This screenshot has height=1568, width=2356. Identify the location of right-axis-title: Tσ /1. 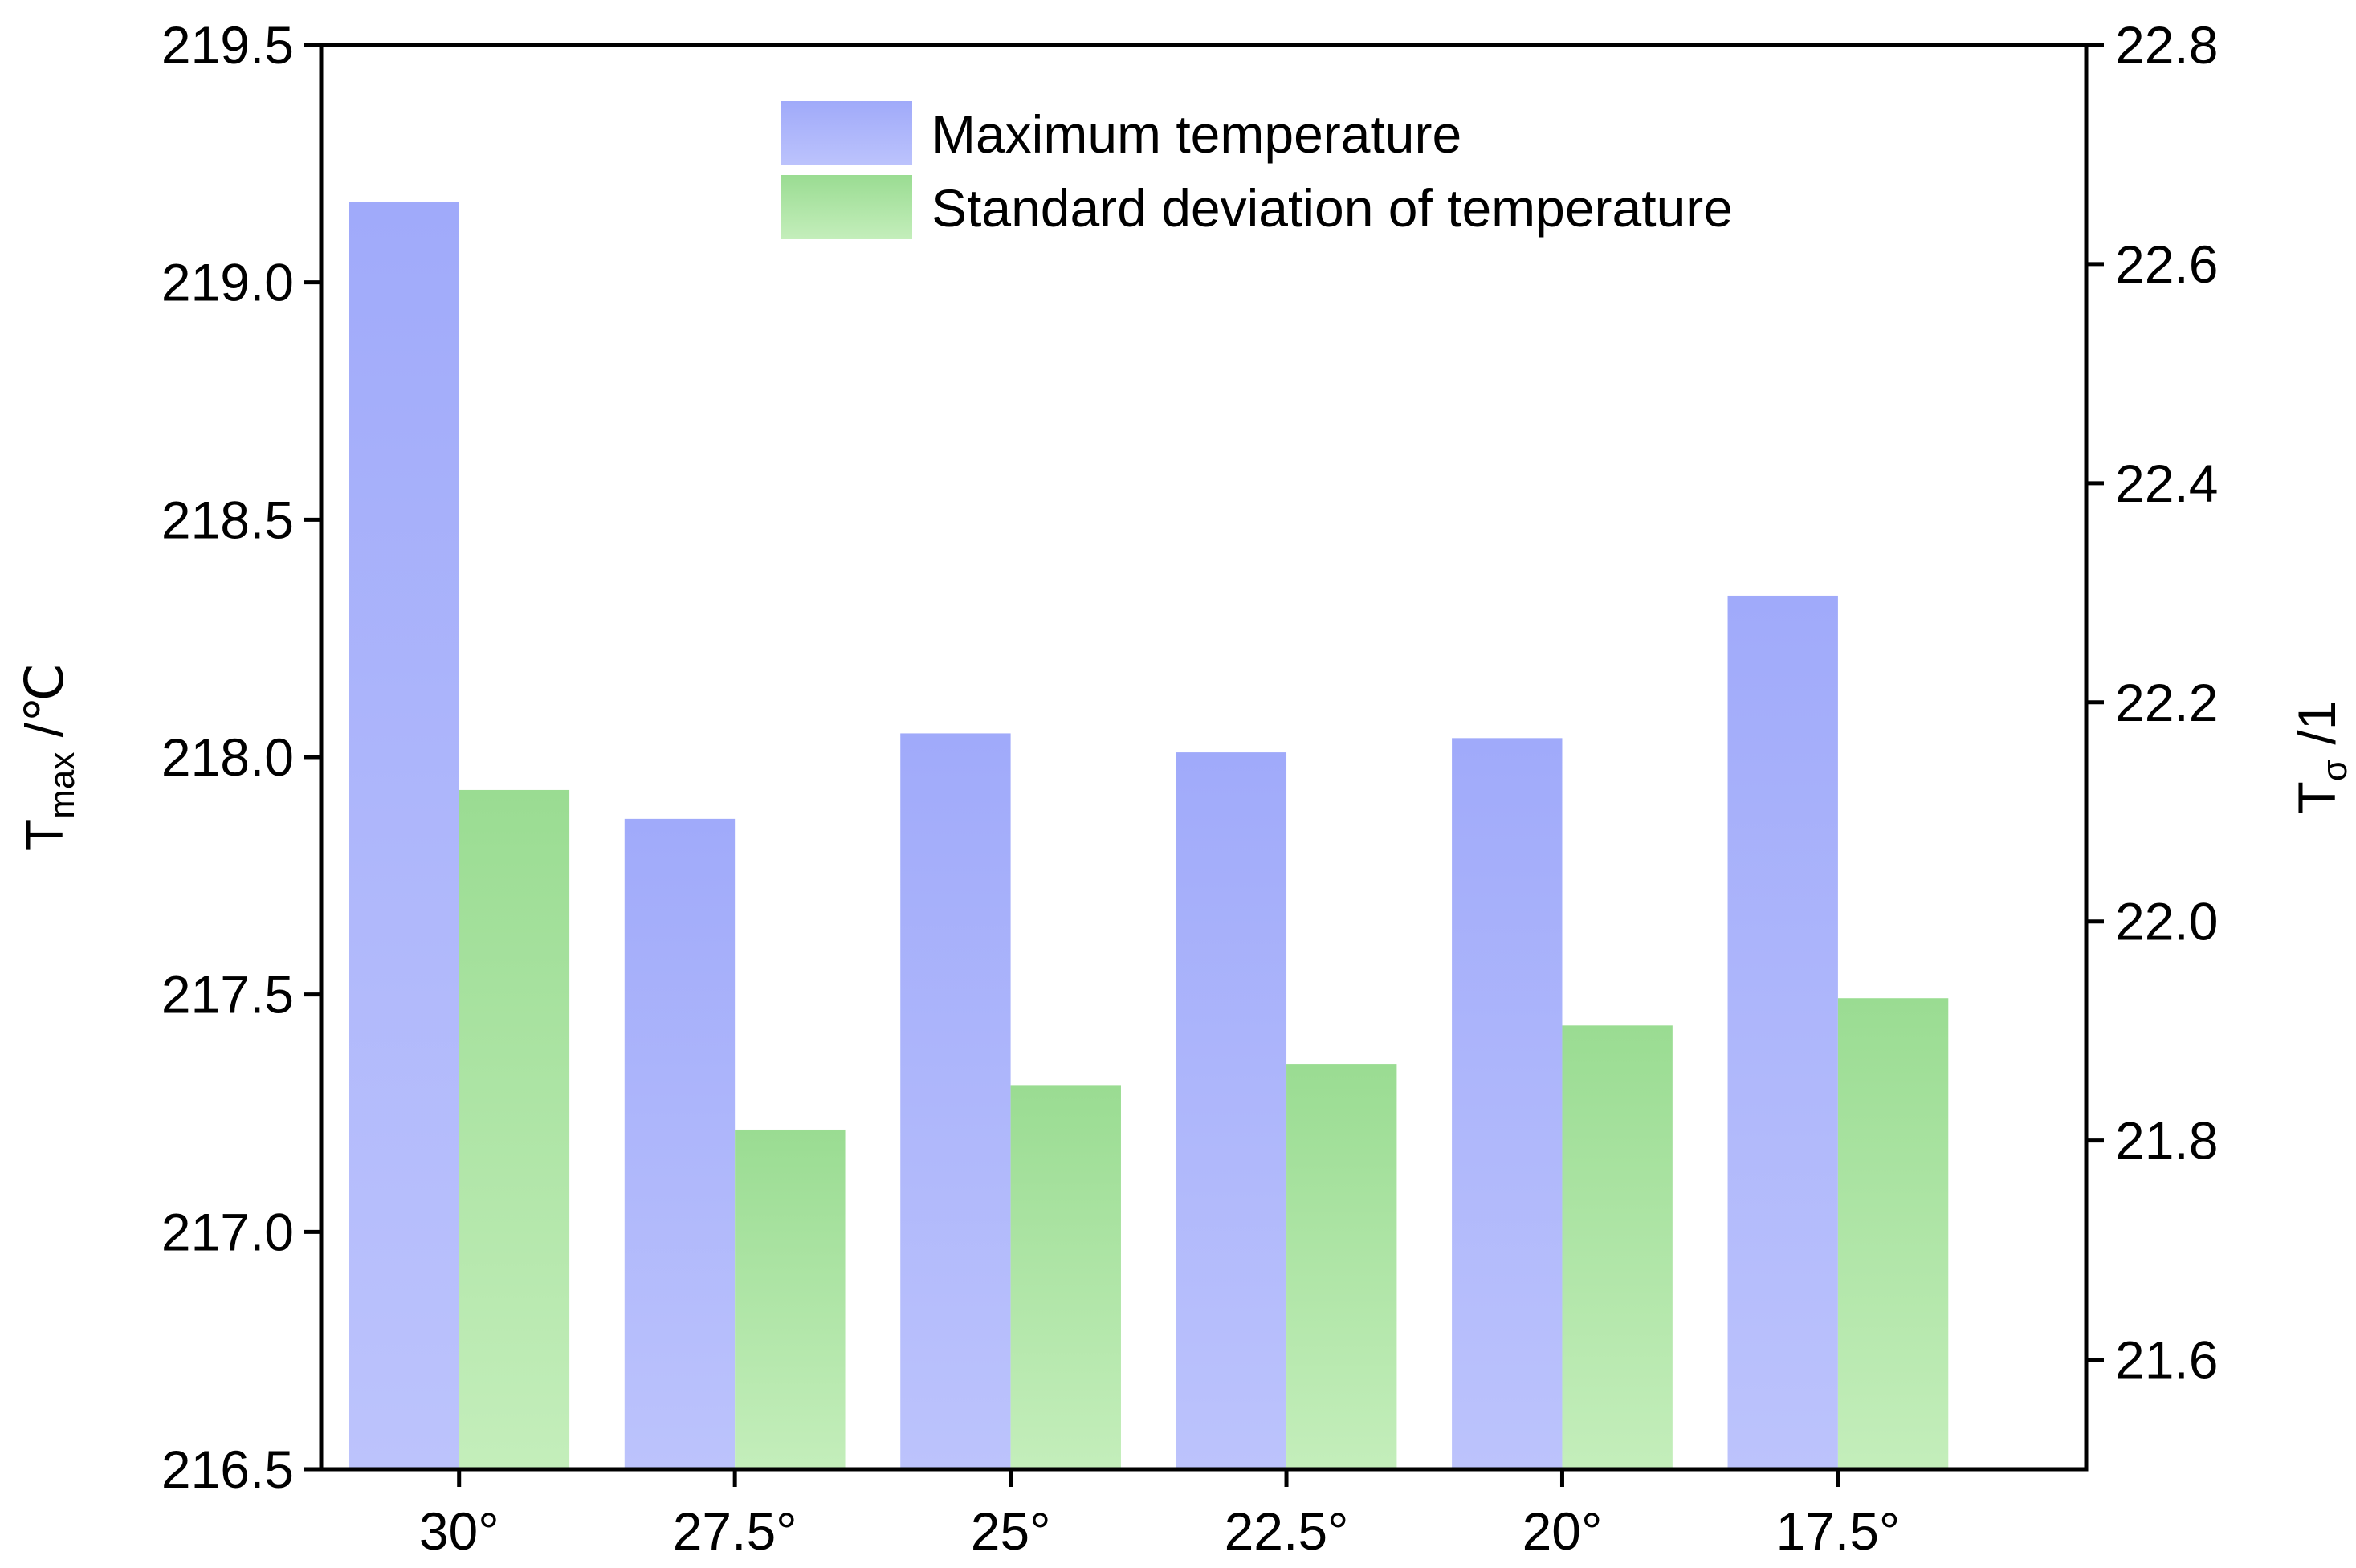
(2320, 757).